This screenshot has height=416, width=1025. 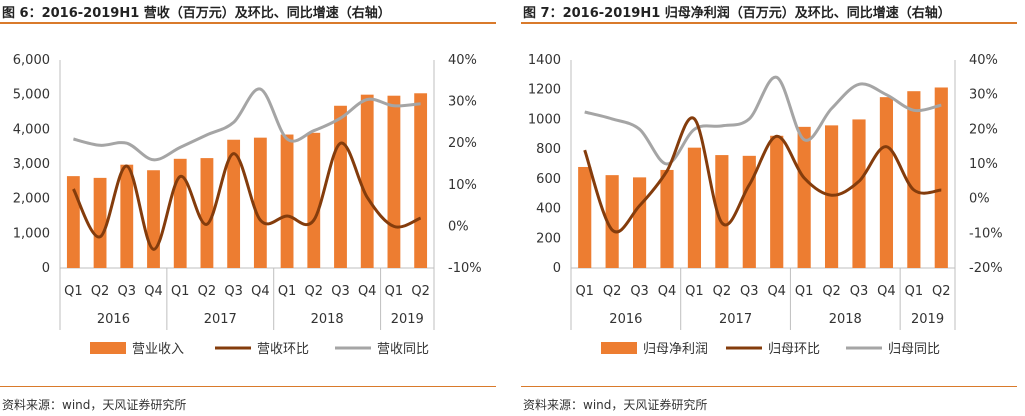 What do you see at coordinates (31, 60) in the screenshot?
I see `y-tick-label-left: 6,000` at bounding box center [31, 60].